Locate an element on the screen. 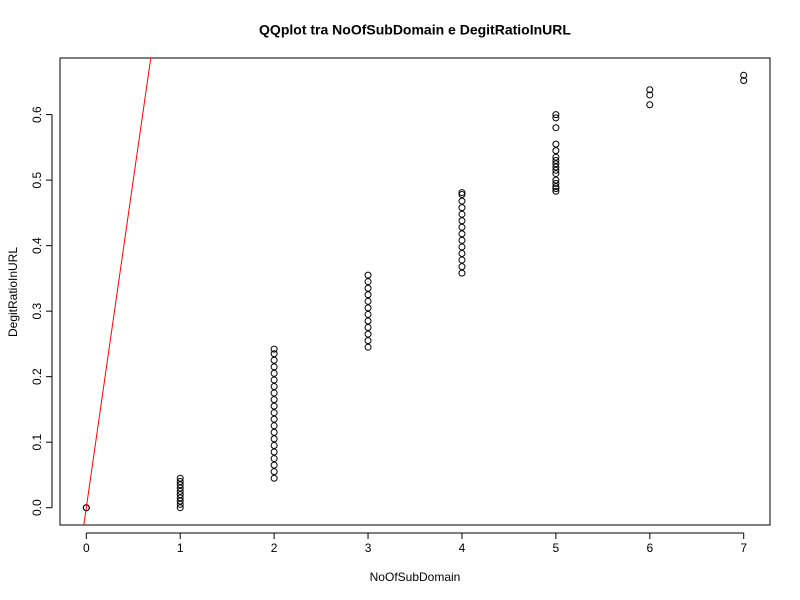  y-axis-label: DegitRatioInURL is located at coordinates (13, 292).